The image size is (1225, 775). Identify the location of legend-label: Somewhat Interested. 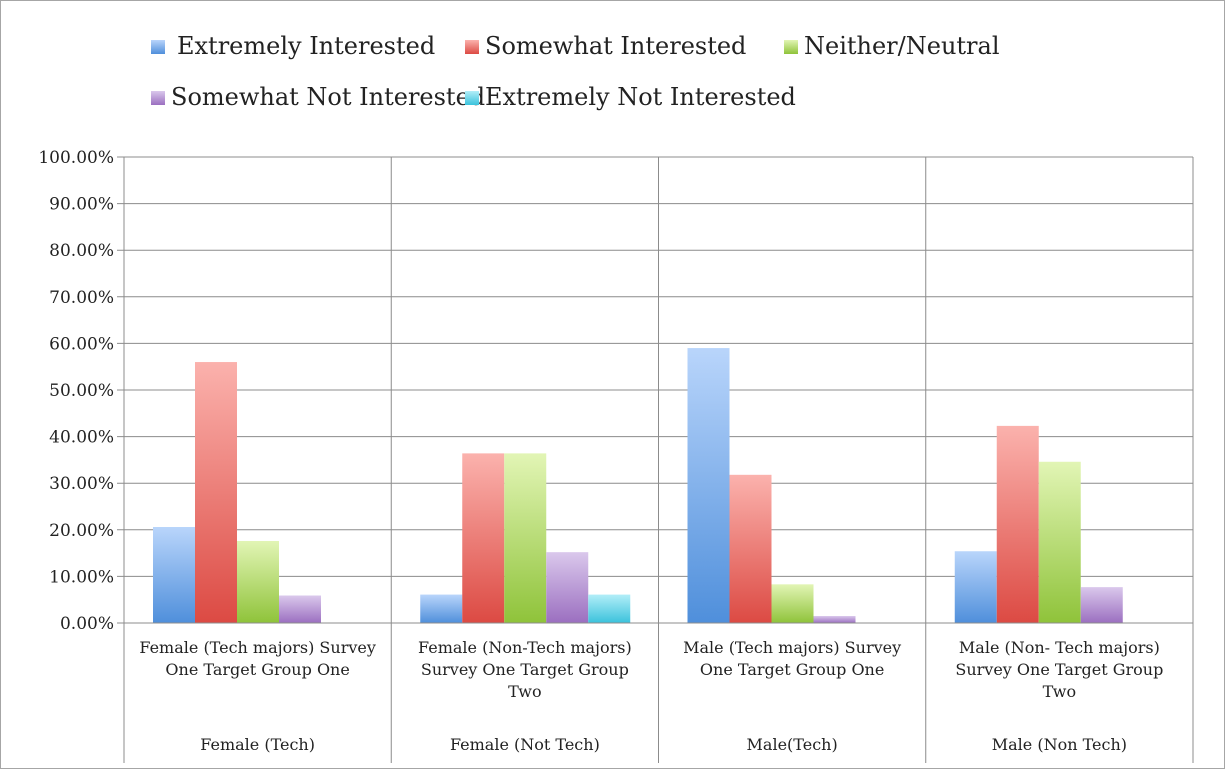
(615, 46).